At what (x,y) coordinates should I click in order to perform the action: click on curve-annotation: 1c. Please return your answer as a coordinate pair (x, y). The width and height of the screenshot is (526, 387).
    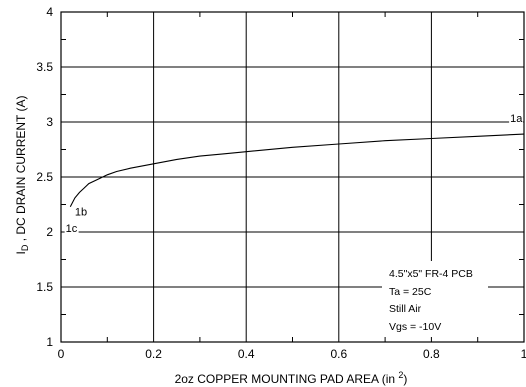
    Looking at the image, I should click on (72, 229).